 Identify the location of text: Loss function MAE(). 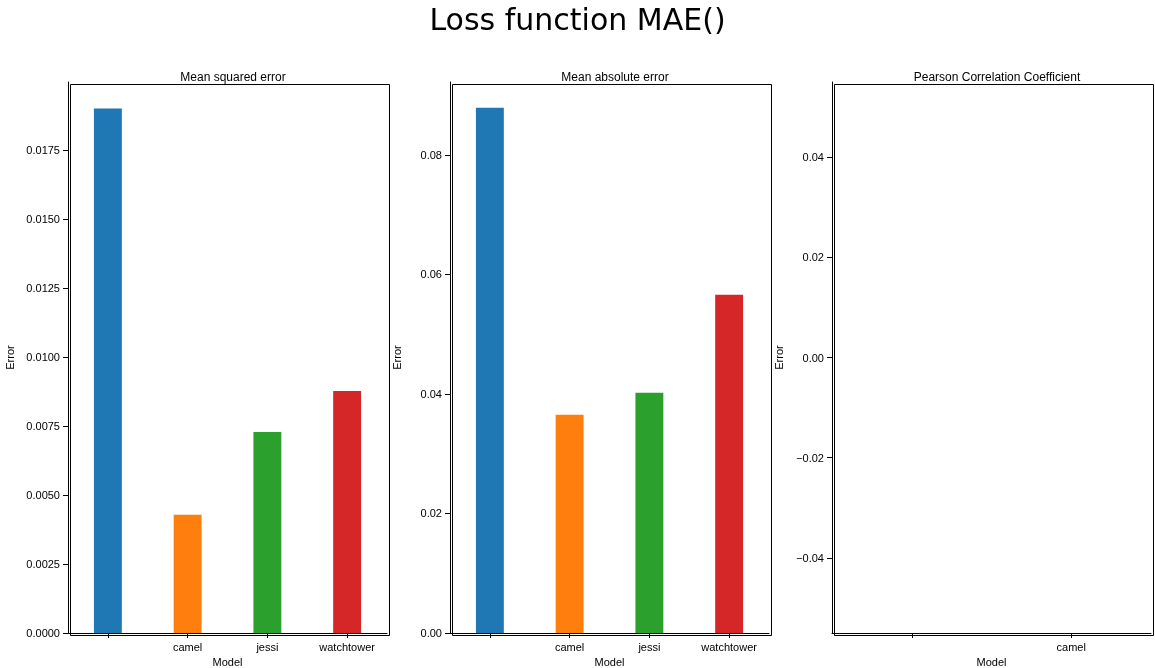
(577, 19).